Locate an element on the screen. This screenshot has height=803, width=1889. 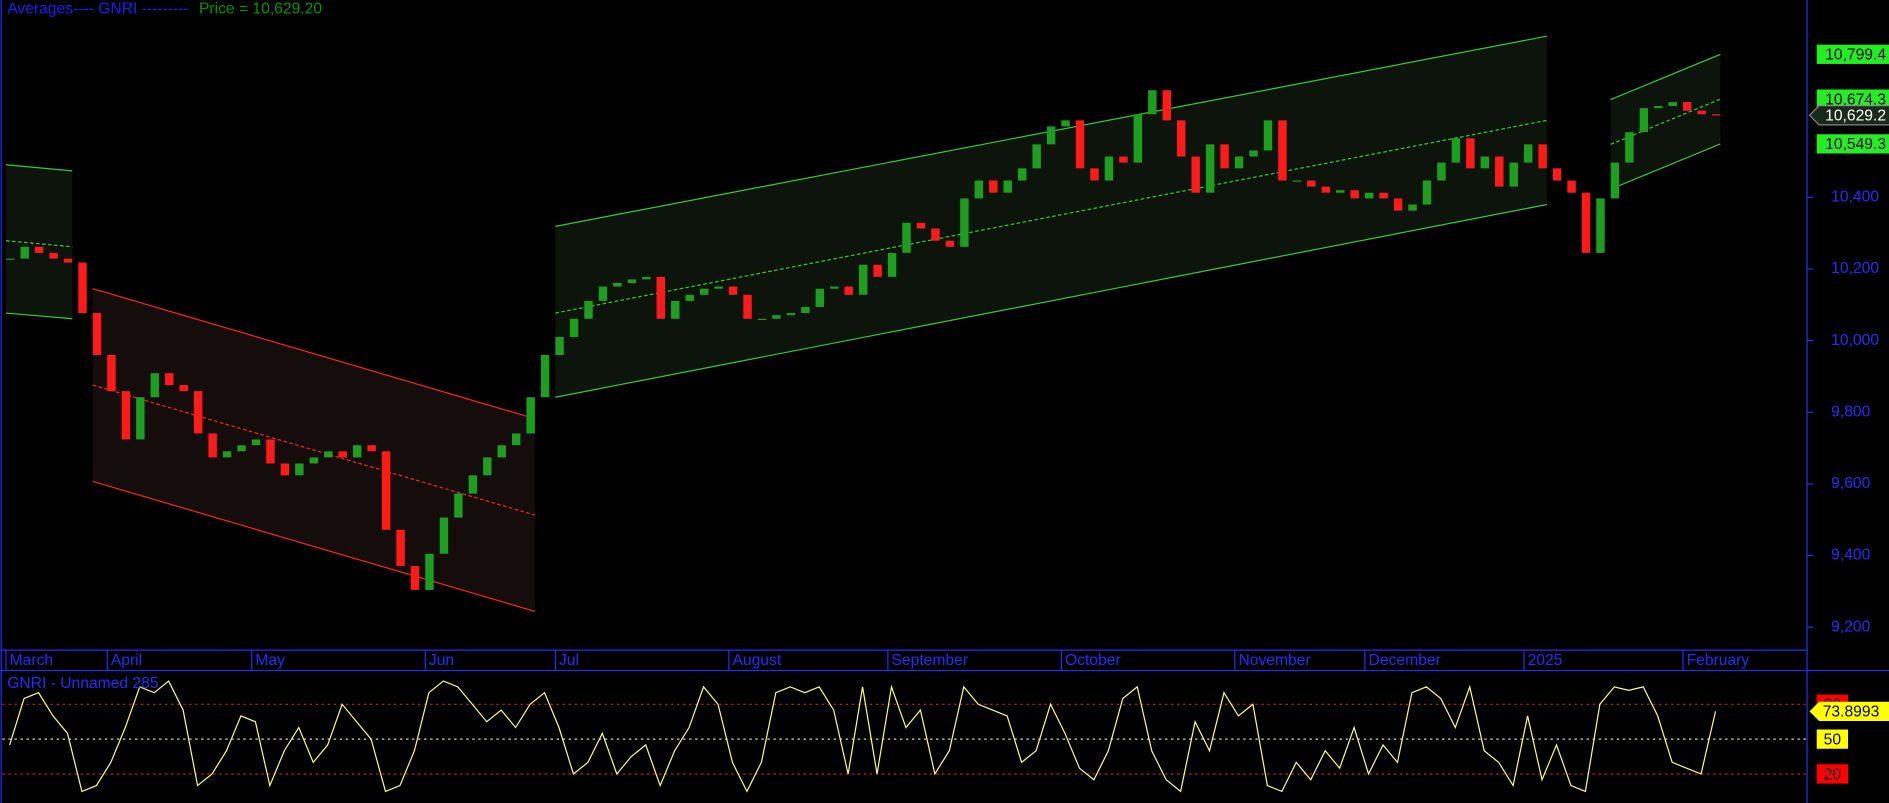
last-value-box is located at coordinates (1849, 711).